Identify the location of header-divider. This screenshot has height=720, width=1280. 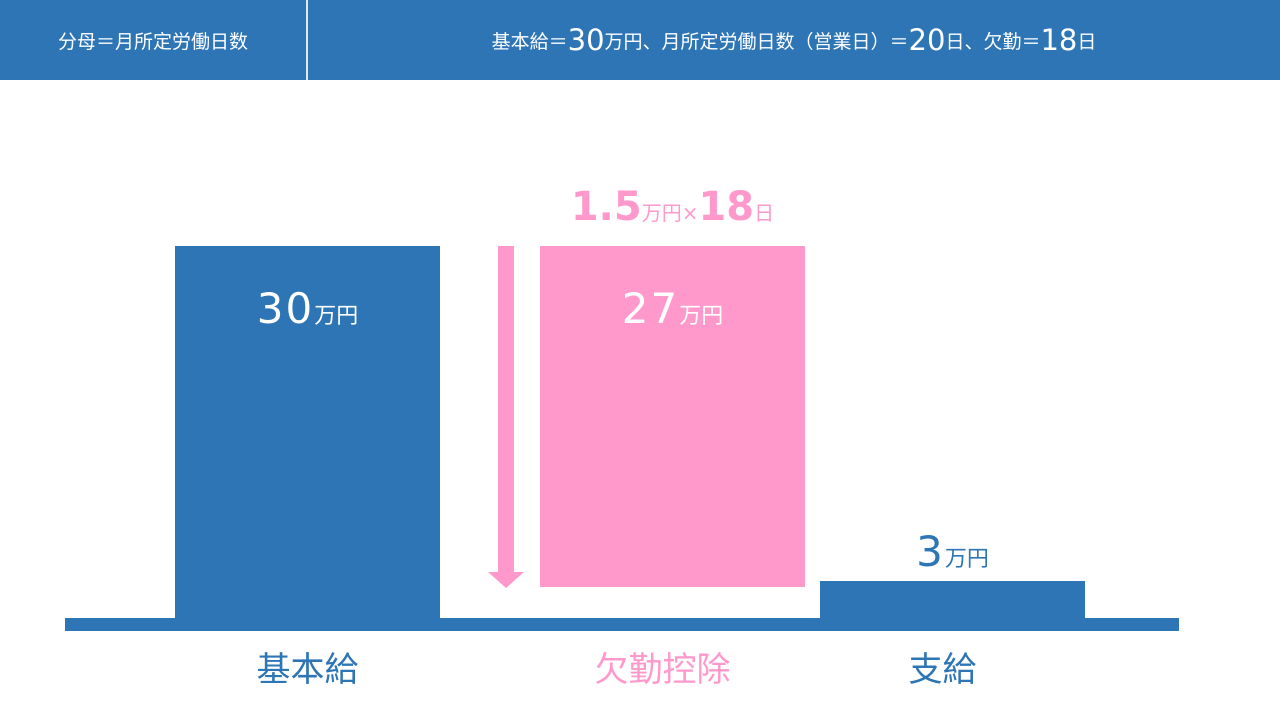
(307, 40).